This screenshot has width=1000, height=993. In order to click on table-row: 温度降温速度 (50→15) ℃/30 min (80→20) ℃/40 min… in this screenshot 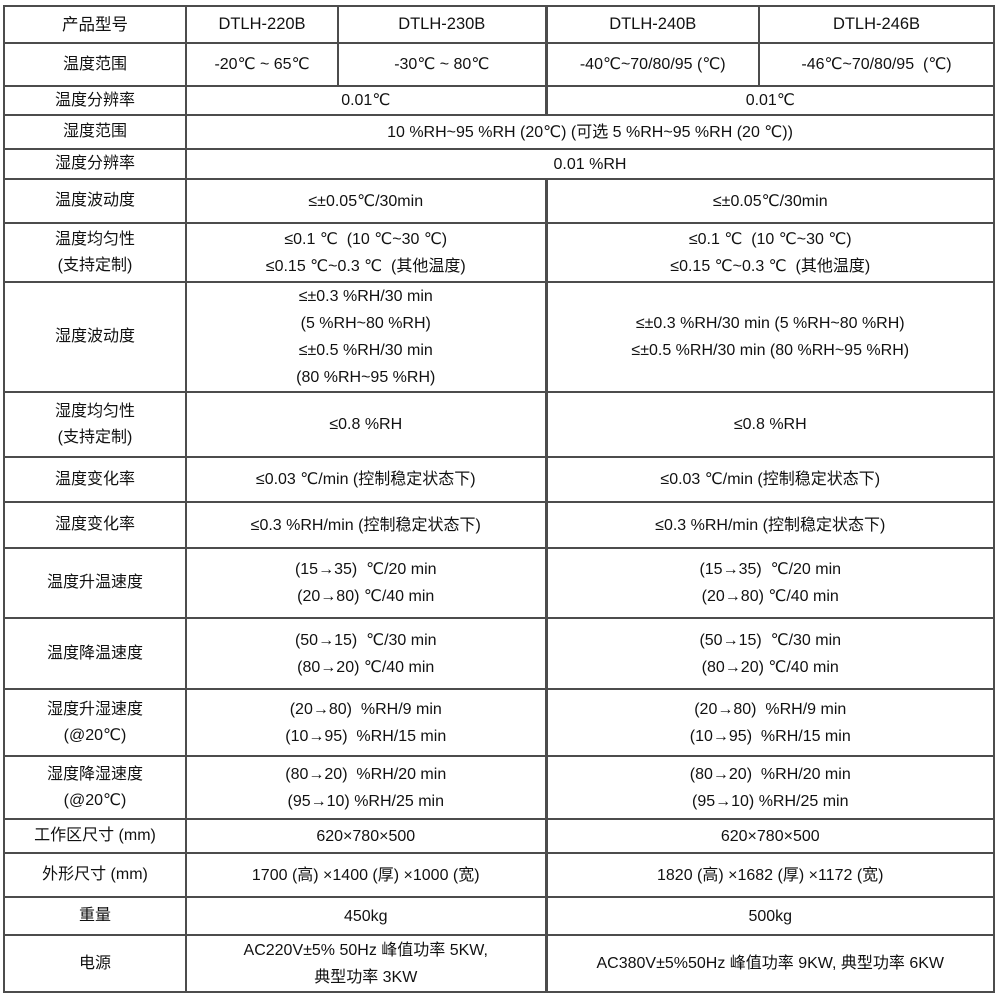, I will do `click(499, 653)`.